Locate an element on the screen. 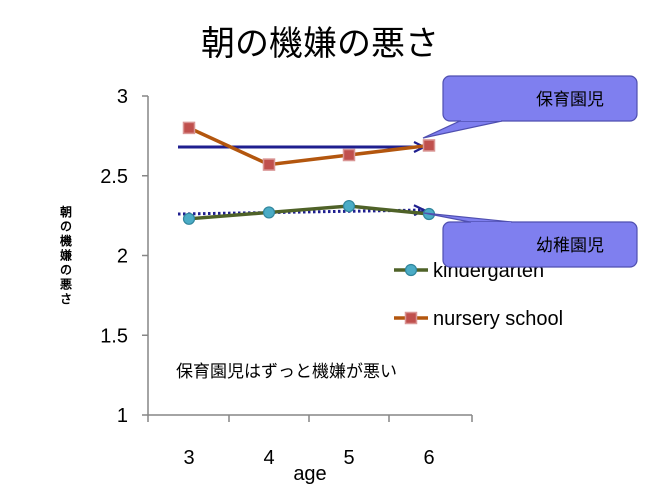 The height and width of the screenshot is (493, 657). callout-label: 保育園児 is located at coordinates (570, 100).